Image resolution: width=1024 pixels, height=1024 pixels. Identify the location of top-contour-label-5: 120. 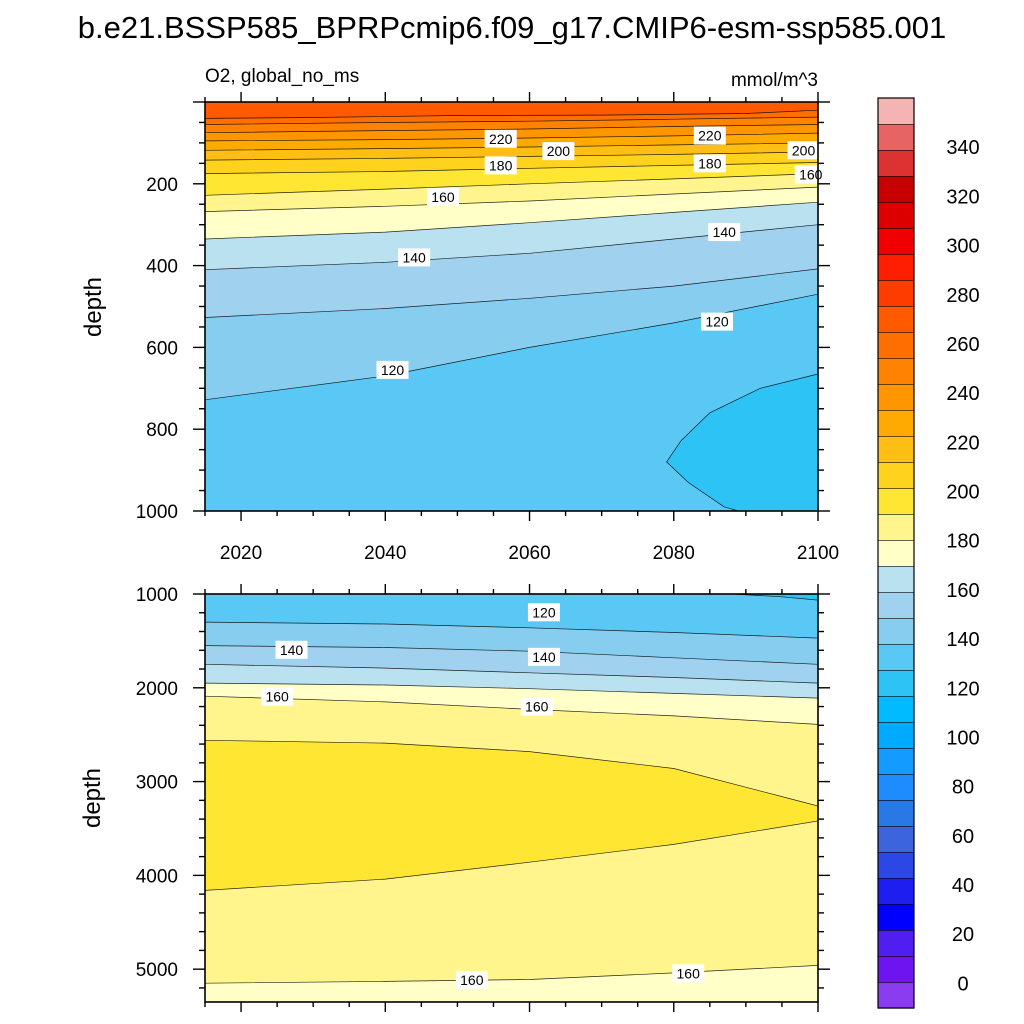
(392, 369).